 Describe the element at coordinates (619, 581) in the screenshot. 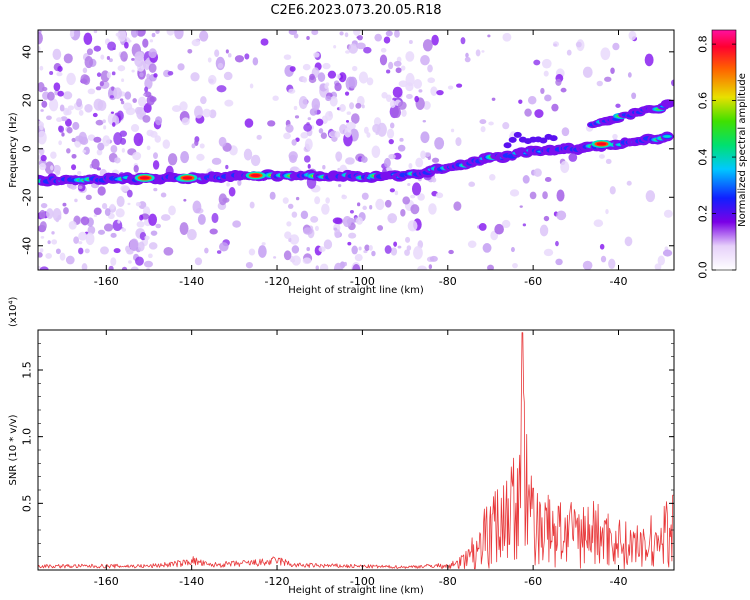

I see `x-tick-label: -40` at that location.